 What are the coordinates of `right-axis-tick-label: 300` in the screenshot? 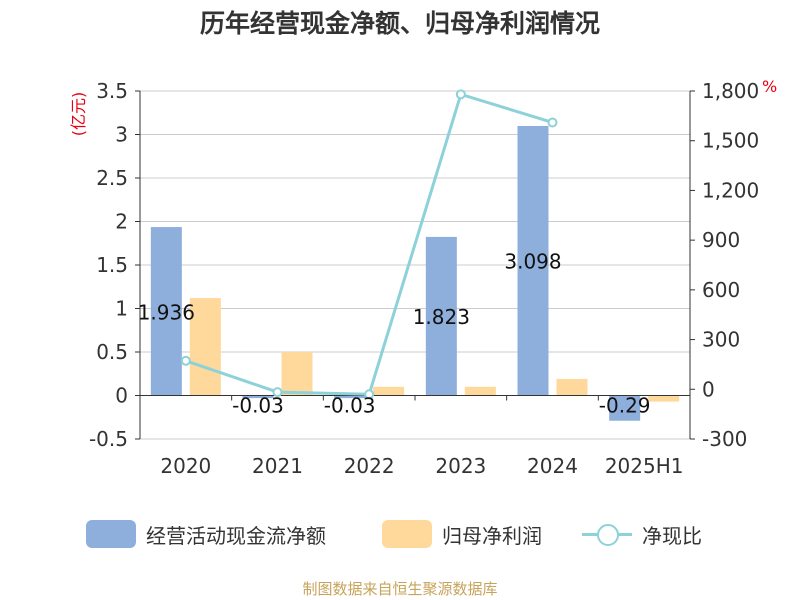 It's located at (721, 340).